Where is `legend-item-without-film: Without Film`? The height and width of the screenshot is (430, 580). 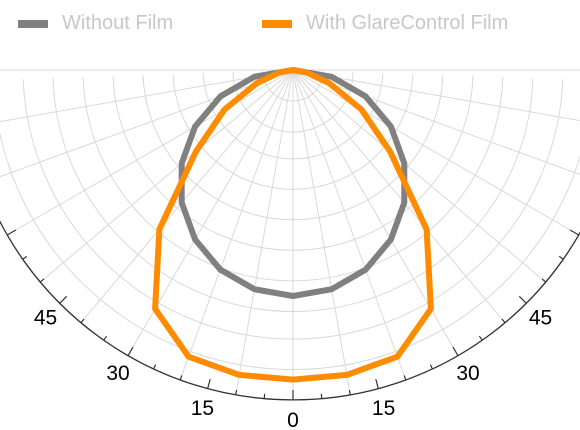 legend-item-without-film: Without Film is located at coordinates (95, 23).